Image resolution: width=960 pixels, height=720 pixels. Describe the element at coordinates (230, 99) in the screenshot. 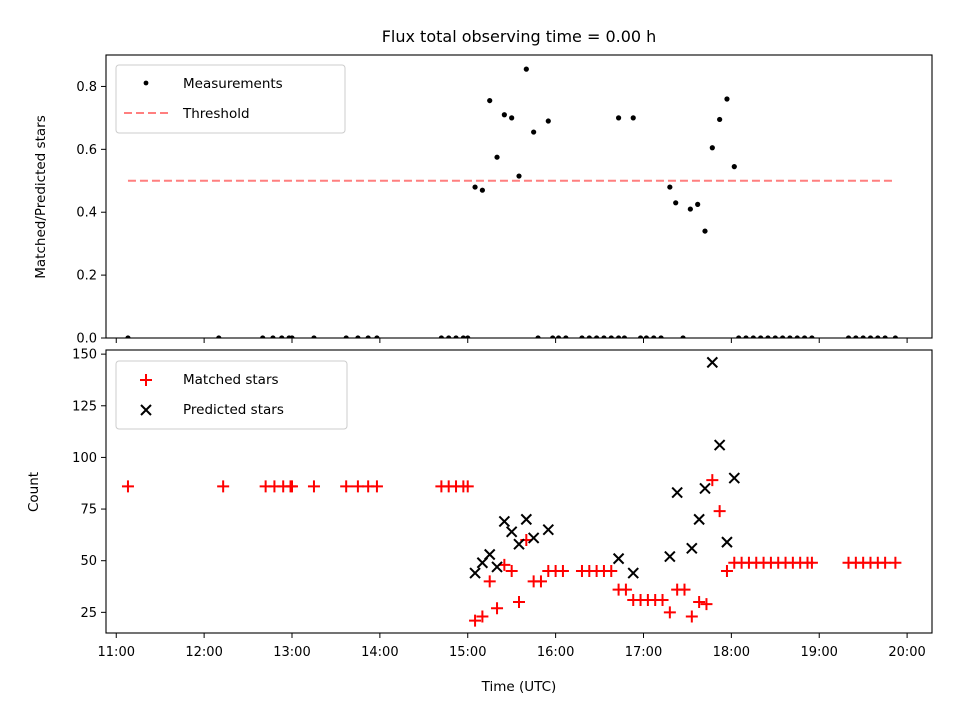

I see `top-legend-box` at that location.